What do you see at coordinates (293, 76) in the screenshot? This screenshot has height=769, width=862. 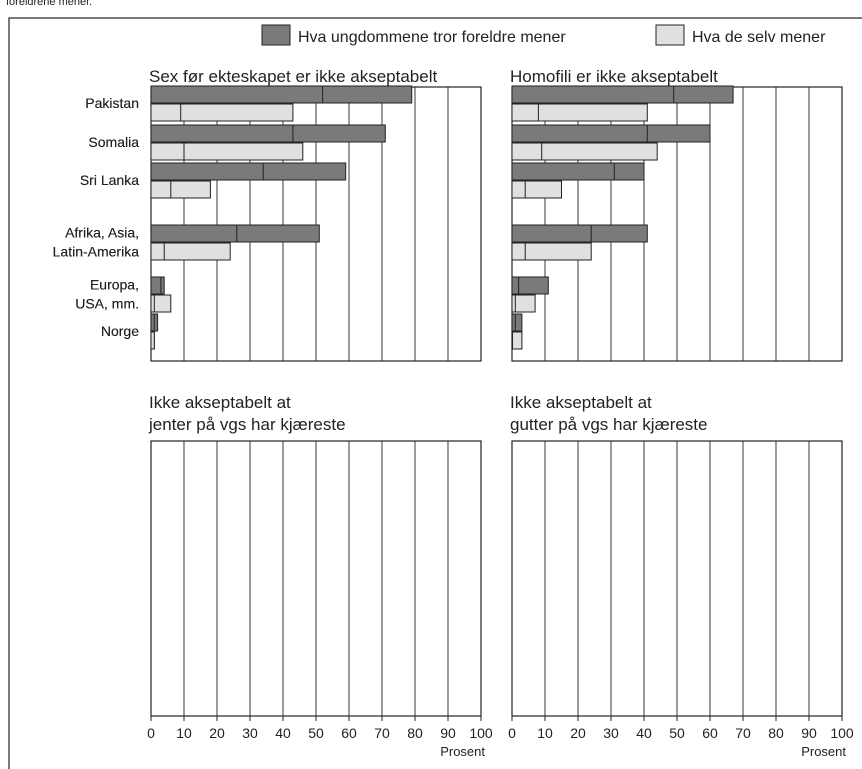 I see `panel-title-line: Sex før ekteskapet er ikke akseptabelt` at bounding box center [293, 76].